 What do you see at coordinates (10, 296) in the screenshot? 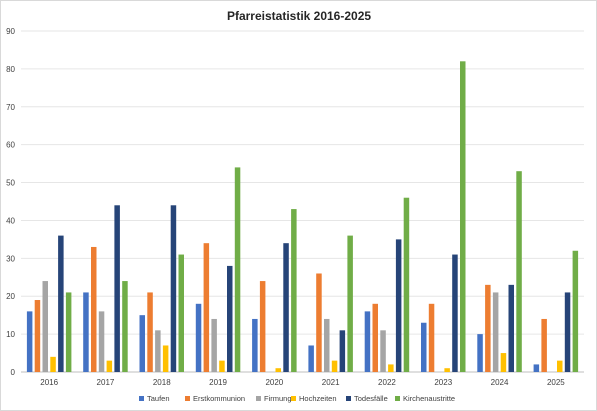
I see `y-tick-label: 20` at bounding box center [10, 296].